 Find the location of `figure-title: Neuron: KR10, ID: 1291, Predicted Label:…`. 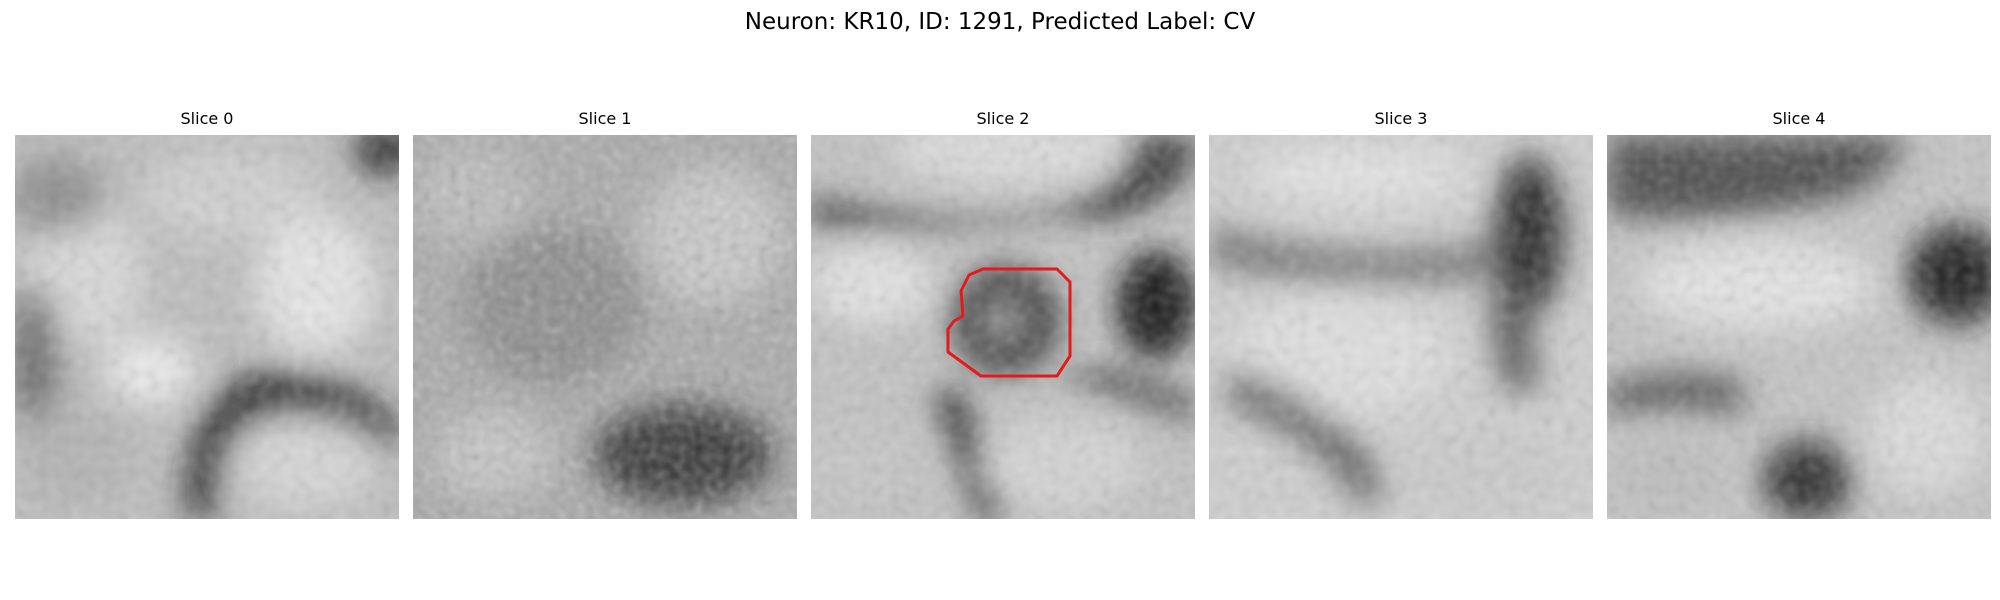

figure-title: Neuron: KR10, ID: 1291, Predicted Label:… is located at coordinates (1000, 22).